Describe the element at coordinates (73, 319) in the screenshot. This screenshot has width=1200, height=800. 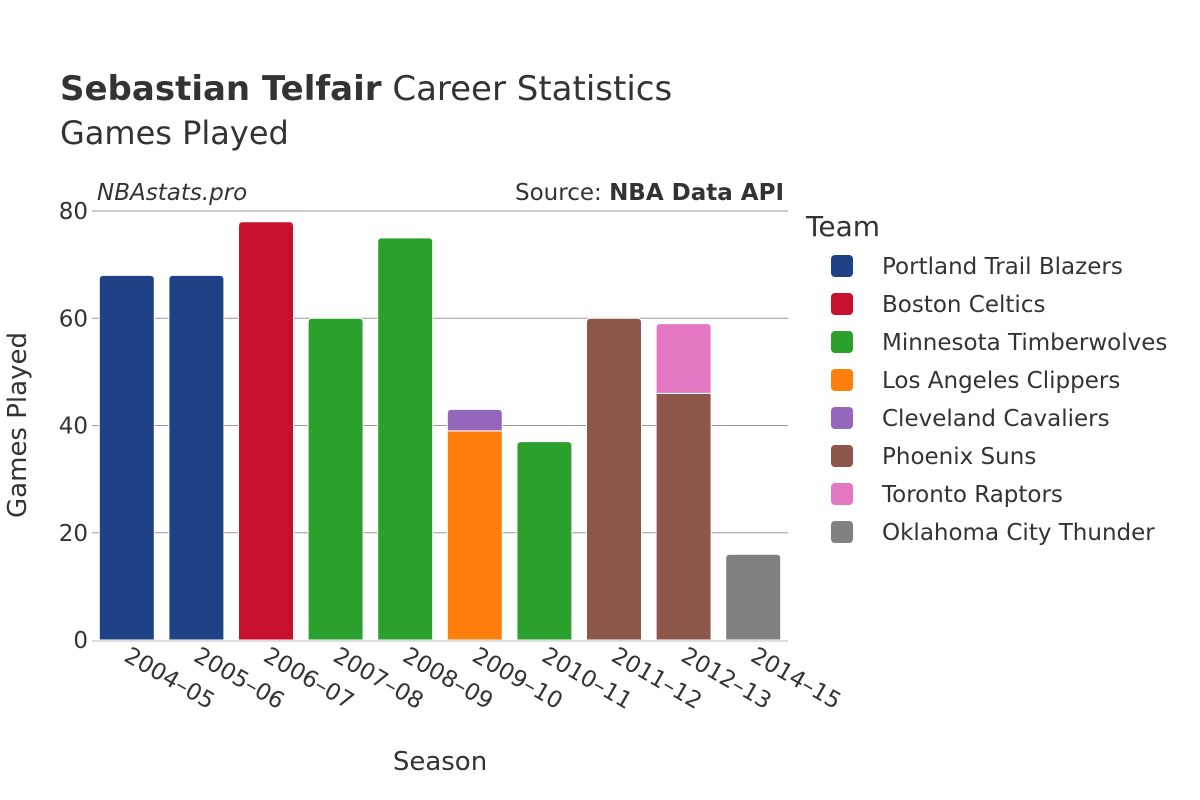
I see `y-tick-label: 60` at that location.